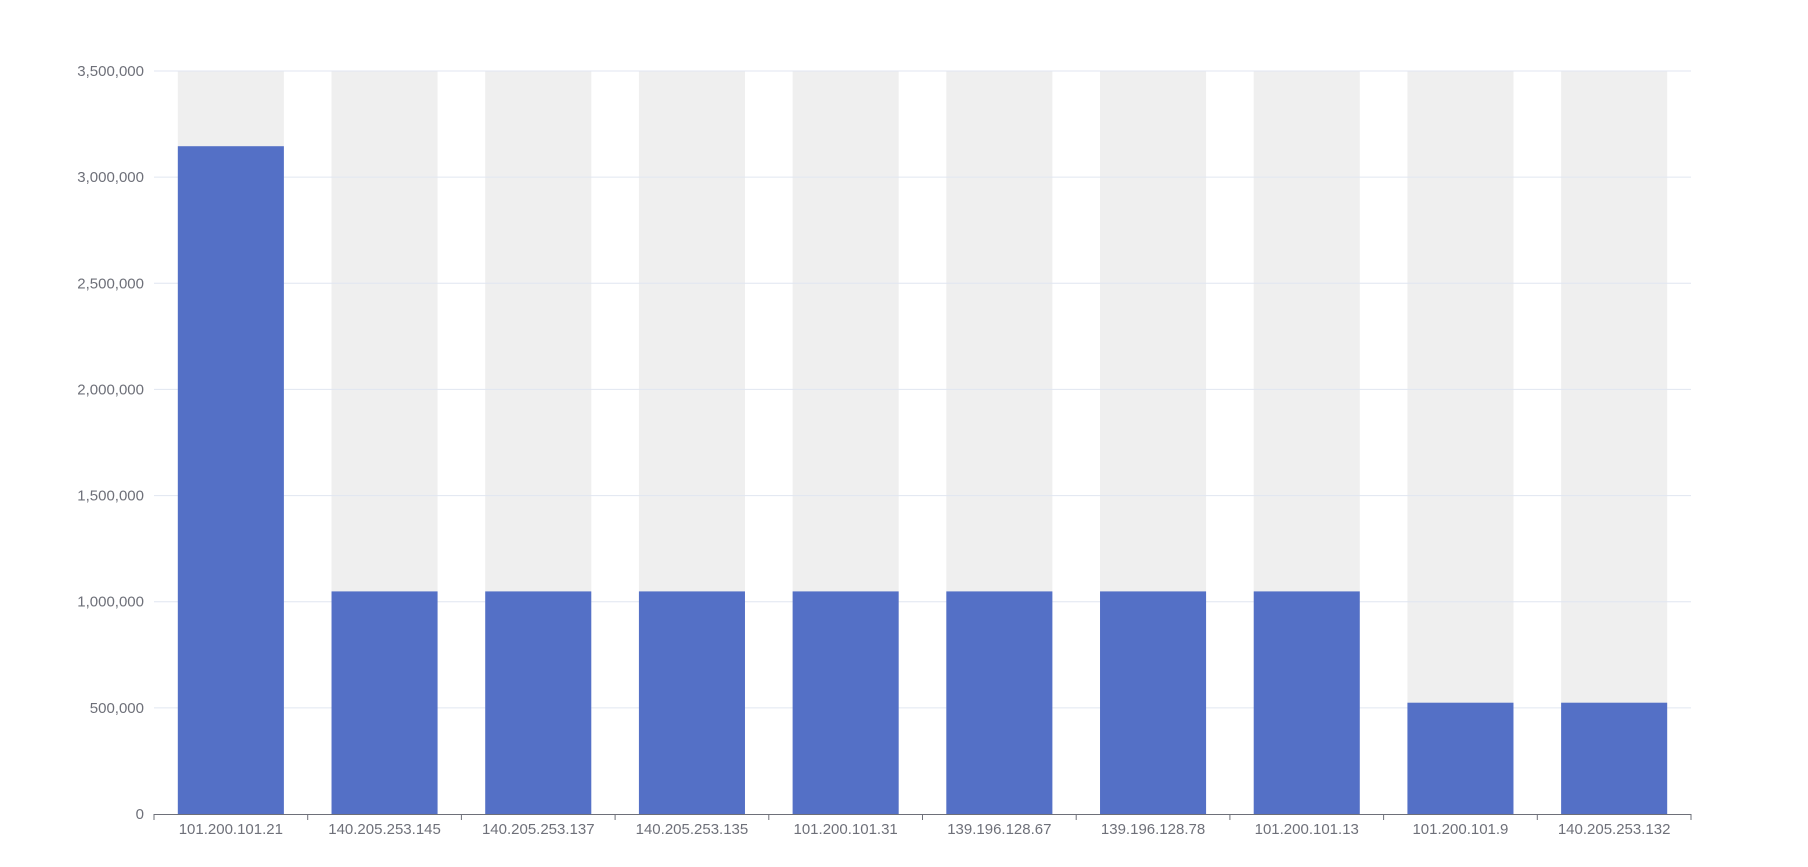 Image resolution: width=1808 pixels, height=867 pixels. Describe the element at coordinates (110, 283) in the screenshot. I see `y-tick-label: 2,500,000` at that location.